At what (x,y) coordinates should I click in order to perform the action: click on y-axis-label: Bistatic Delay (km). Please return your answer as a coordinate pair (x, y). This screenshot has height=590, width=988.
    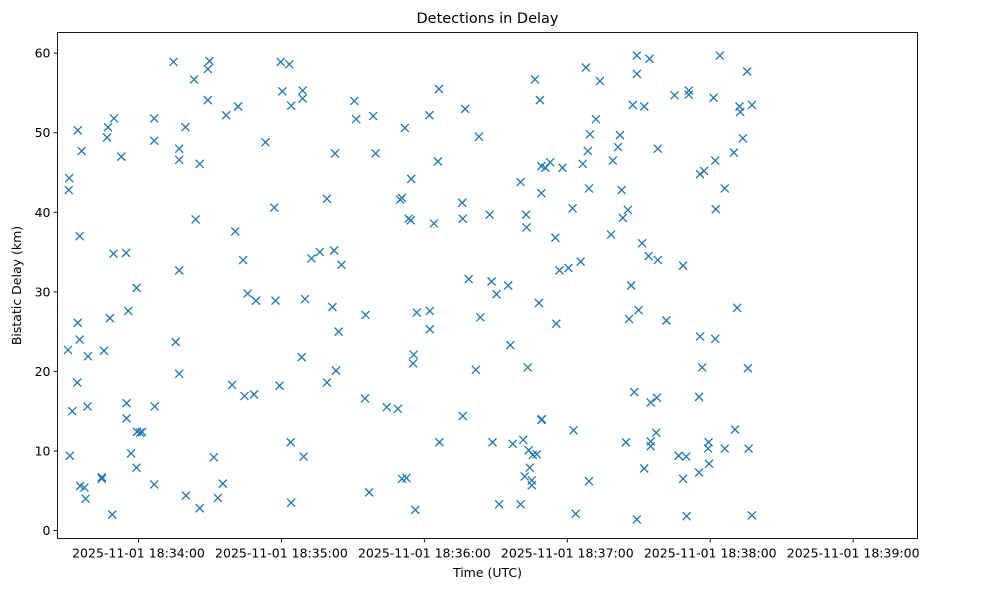
    Looking at the image, I should click on (16, 285).